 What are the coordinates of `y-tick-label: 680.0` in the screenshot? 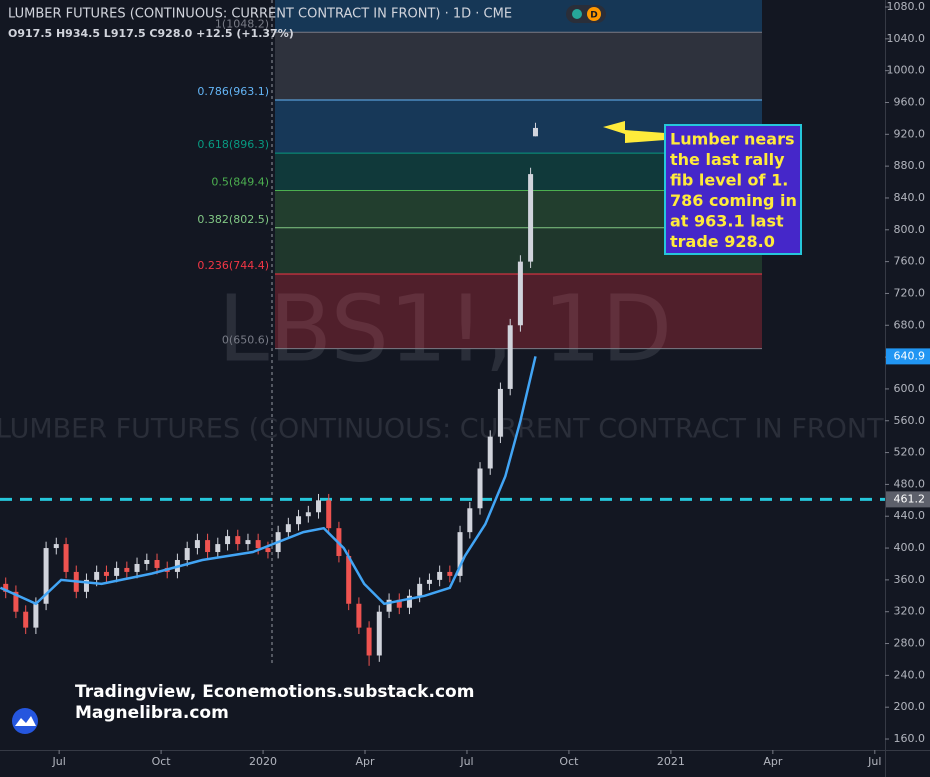 It's located at (910, 324).